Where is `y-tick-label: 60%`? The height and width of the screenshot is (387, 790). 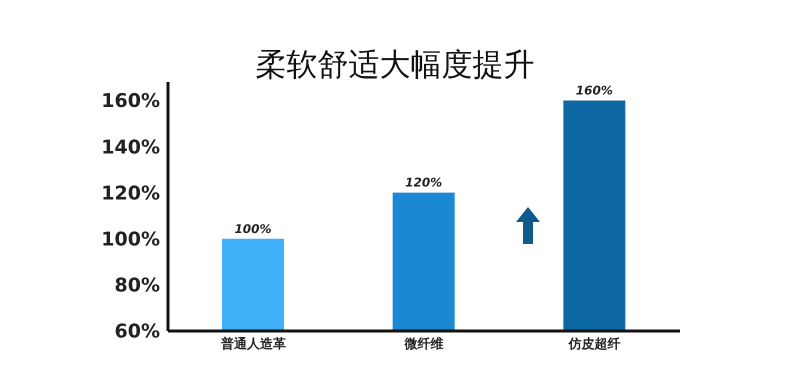 y-tick-label: 60% is located at coordinates (137, 331).